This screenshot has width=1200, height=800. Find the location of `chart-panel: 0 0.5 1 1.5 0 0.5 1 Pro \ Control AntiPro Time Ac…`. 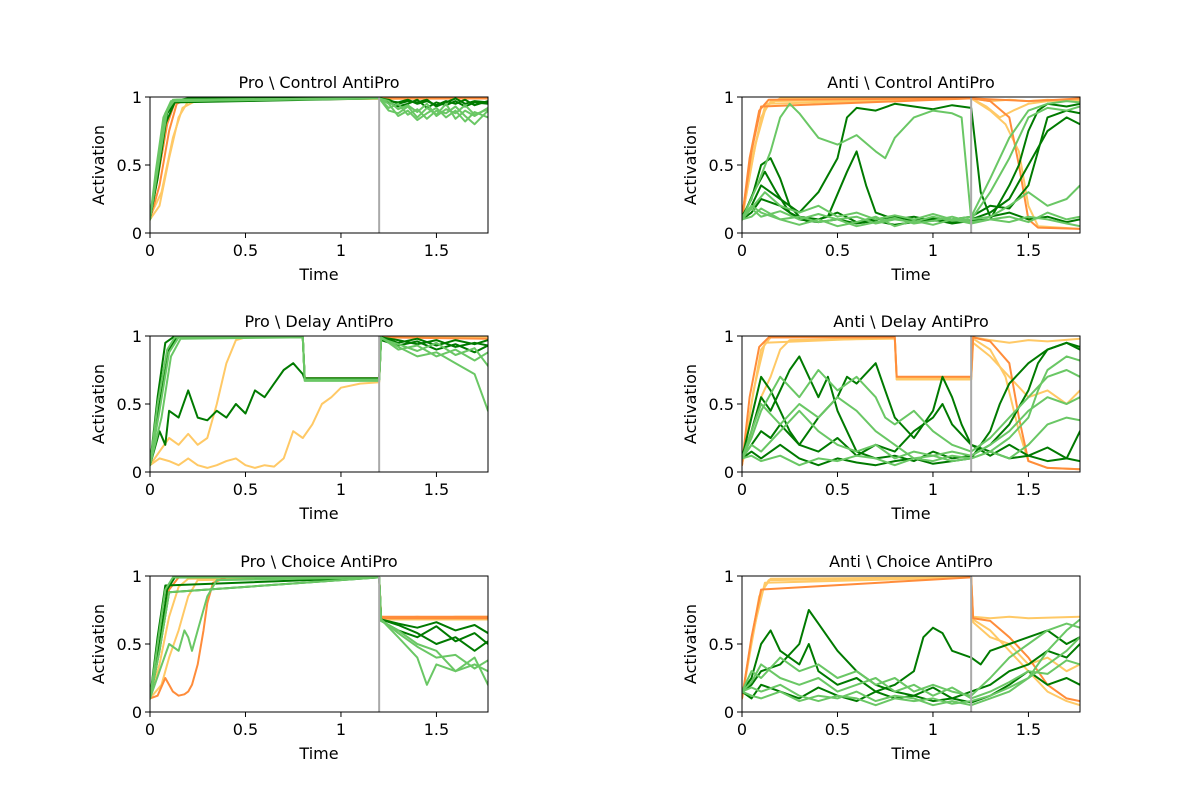

chart-panel: 0 0.5 1 1.5 0 0.5 1 Pro \ Control AntiPro Time Ac… is located at coordinates (289, 178).